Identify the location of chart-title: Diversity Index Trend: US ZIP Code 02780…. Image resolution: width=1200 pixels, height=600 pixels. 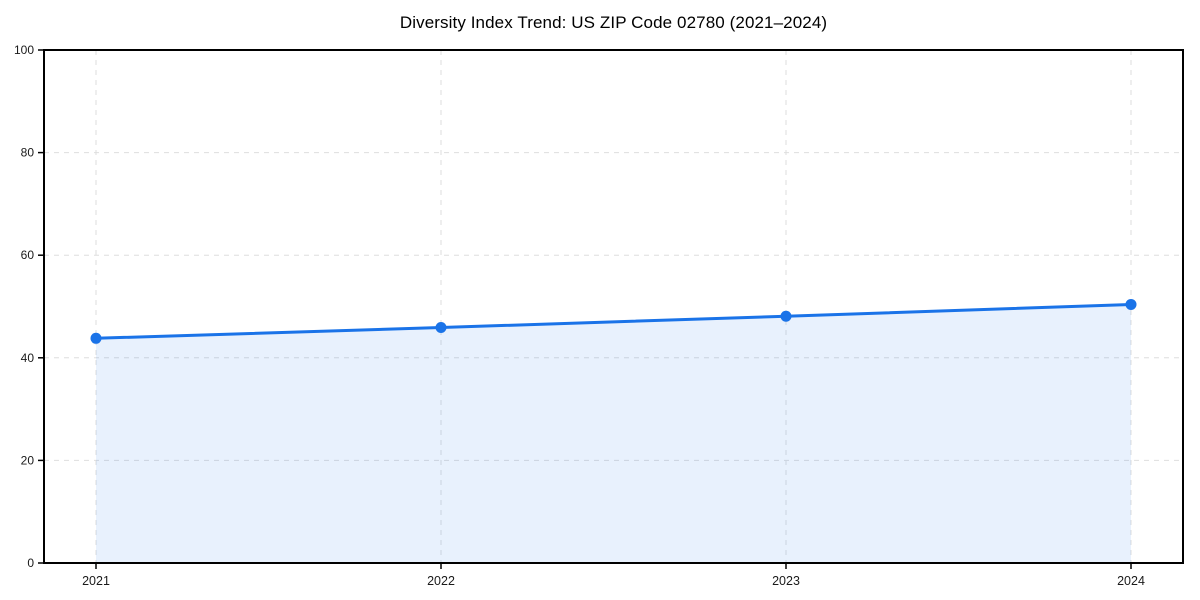
(613, 22).